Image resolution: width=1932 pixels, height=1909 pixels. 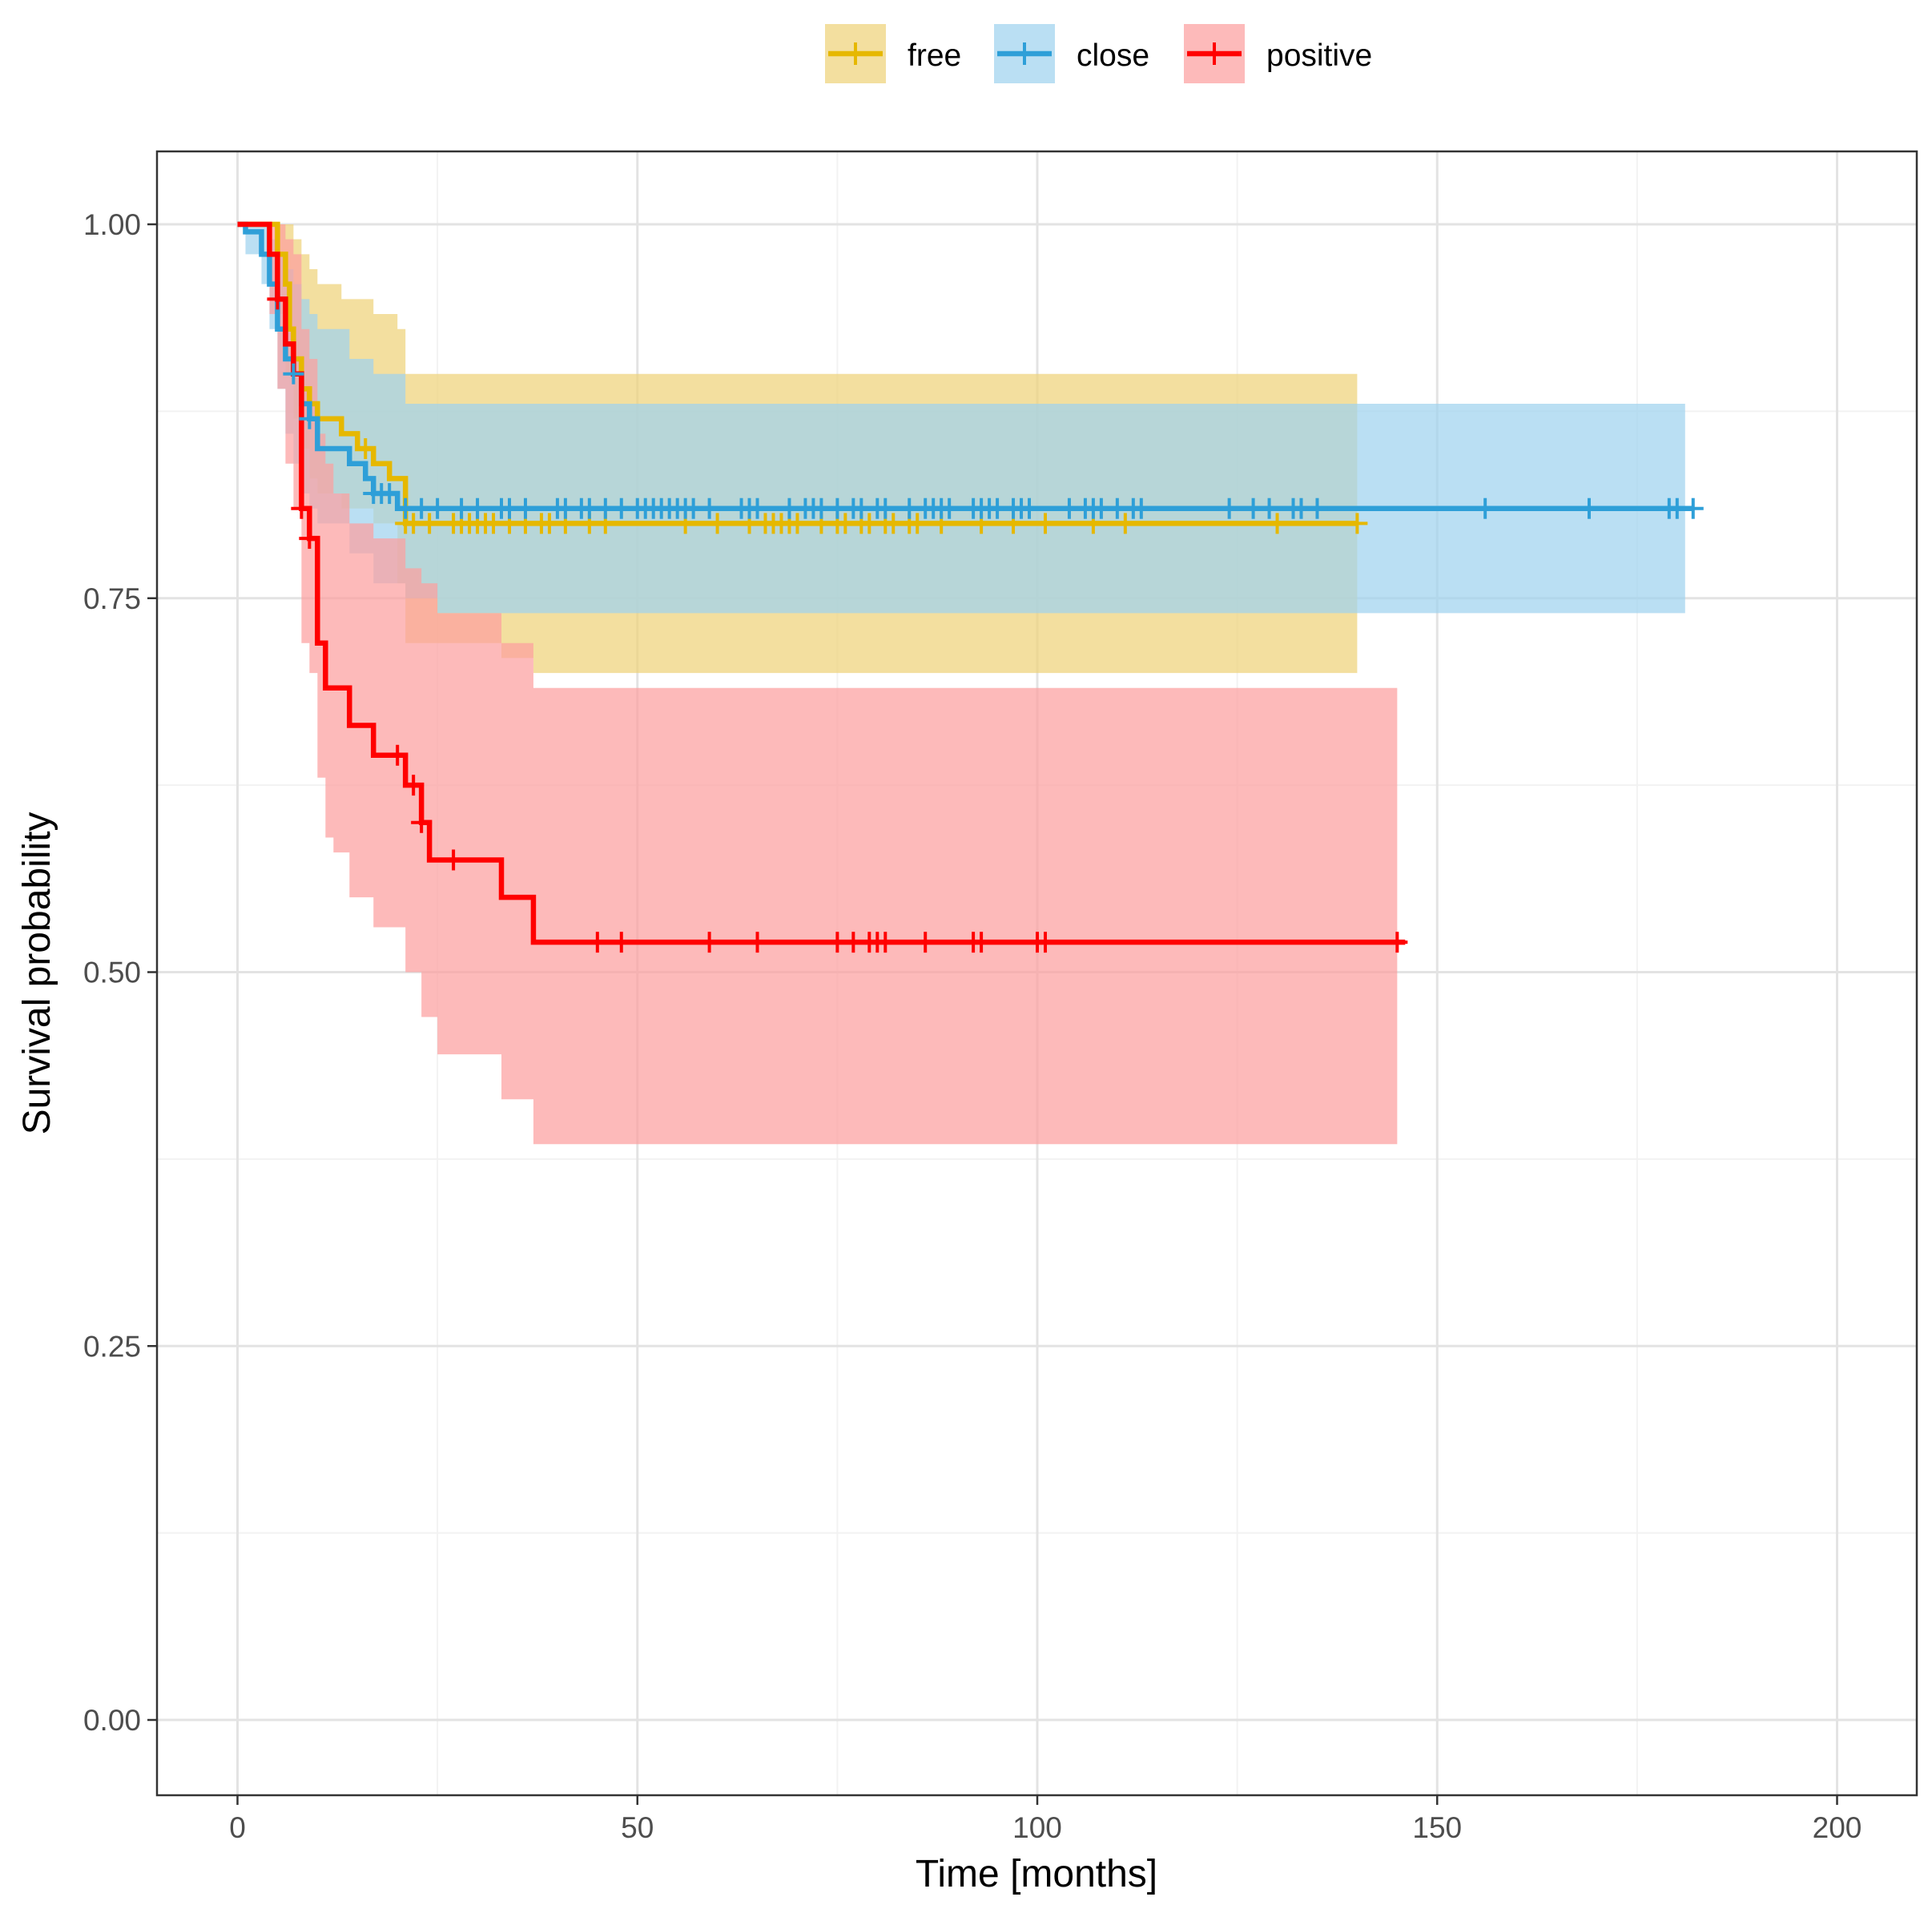 I want to click on x-tick-label: 150, so click(x=1437, y=1827).